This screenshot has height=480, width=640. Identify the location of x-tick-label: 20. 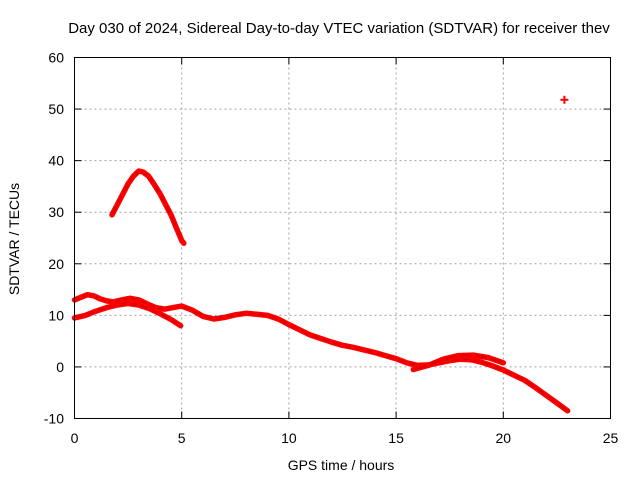
(504, 438).